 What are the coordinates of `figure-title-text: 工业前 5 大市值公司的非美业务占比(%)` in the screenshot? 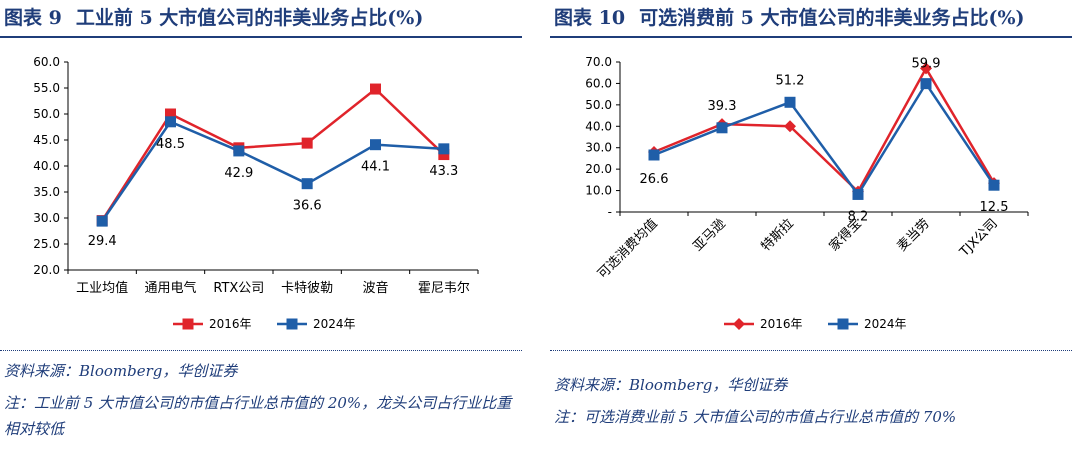 It's located at (249, 18).